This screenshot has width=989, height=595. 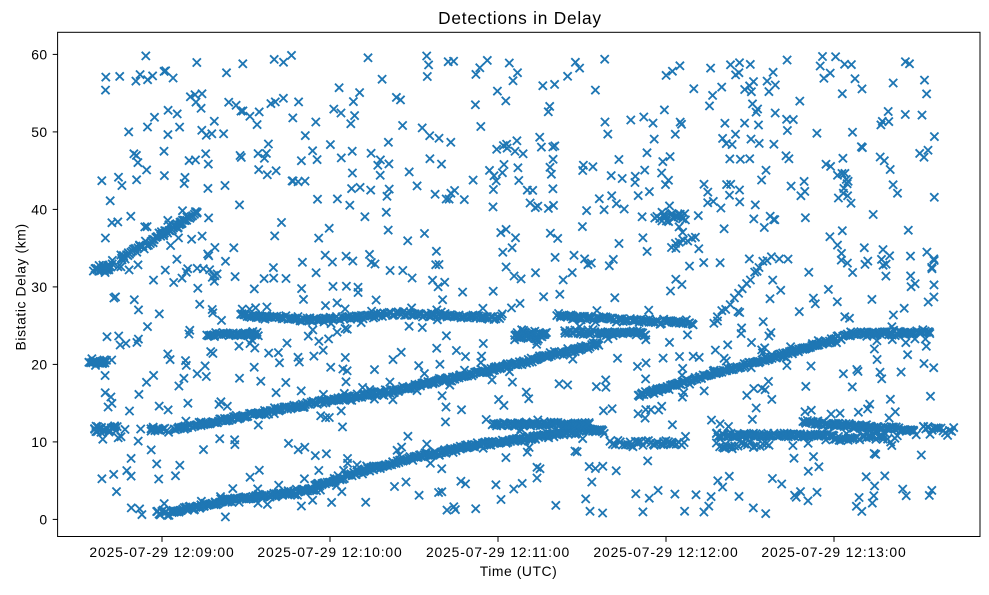 What do you see at coordinates (39, 54) in the screenshot?
I see `svg-text: 60` at bounding box center [39, 54].